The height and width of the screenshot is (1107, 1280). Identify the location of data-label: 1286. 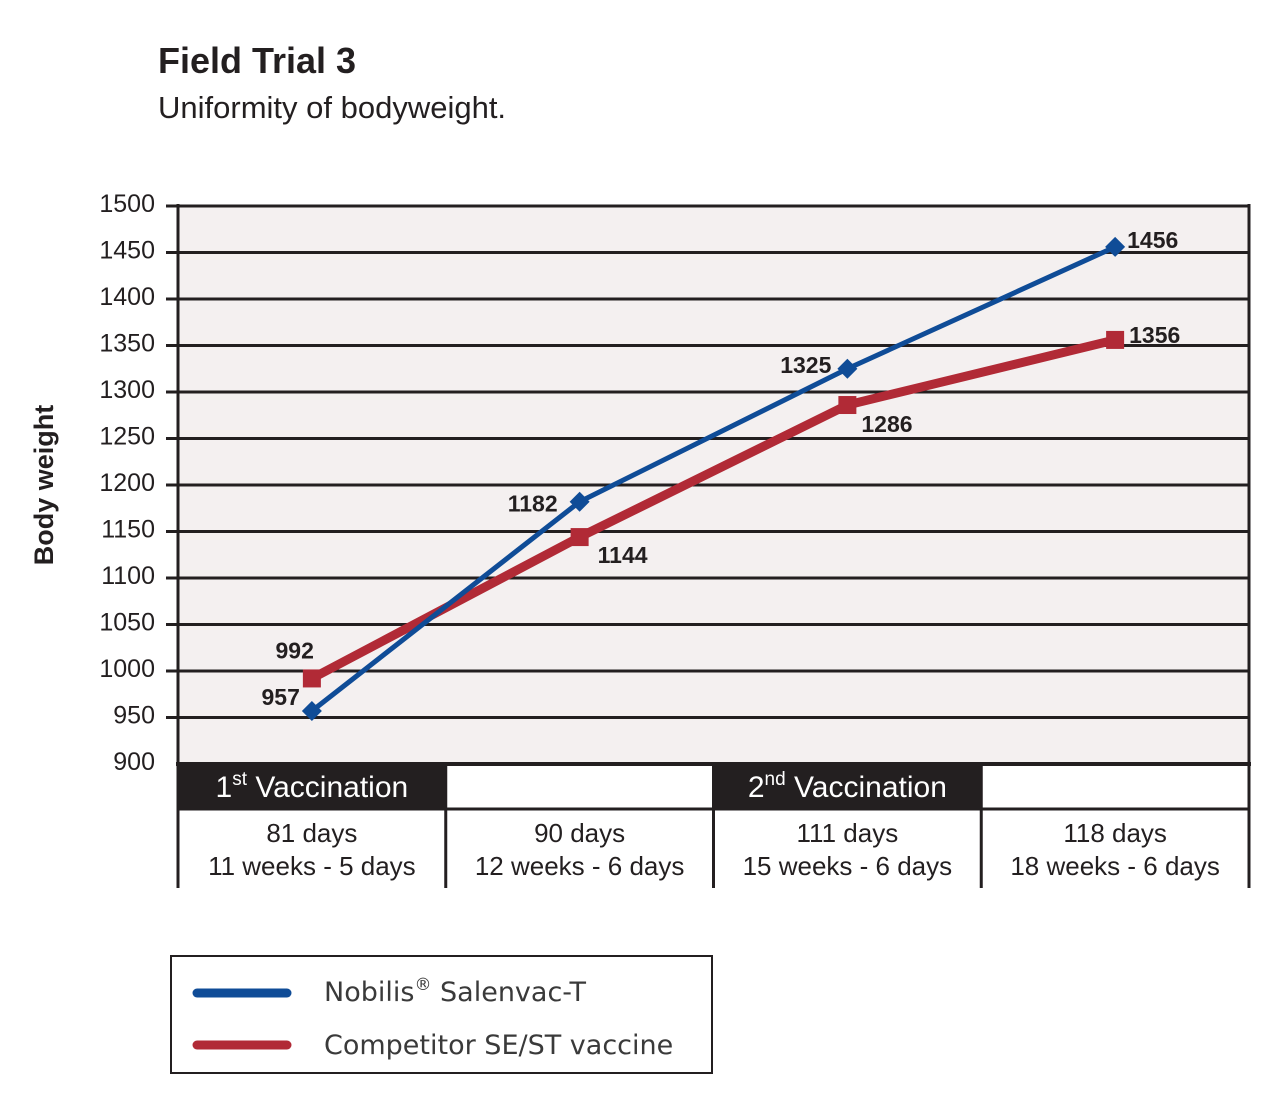
(886, 424).